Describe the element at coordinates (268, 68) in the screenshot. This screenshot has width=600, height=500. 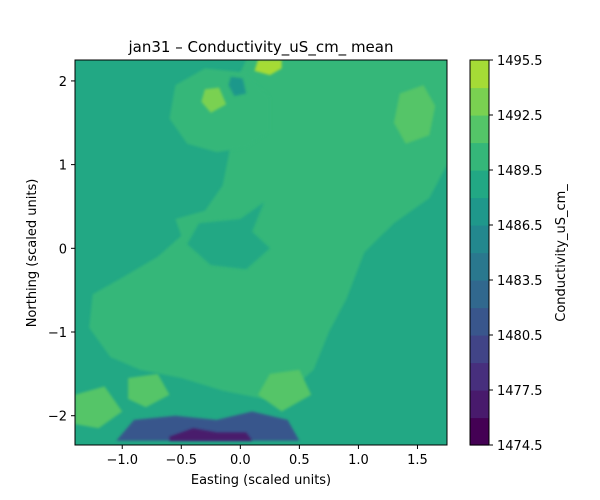
I see `contour-region-north-peak` at that location.